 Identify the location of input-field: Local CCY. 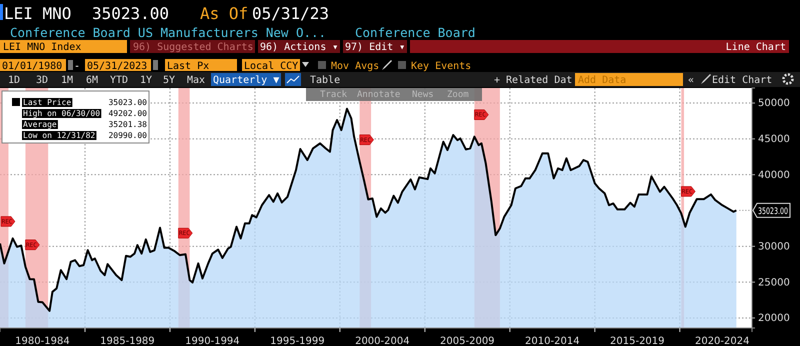
(271, 65).